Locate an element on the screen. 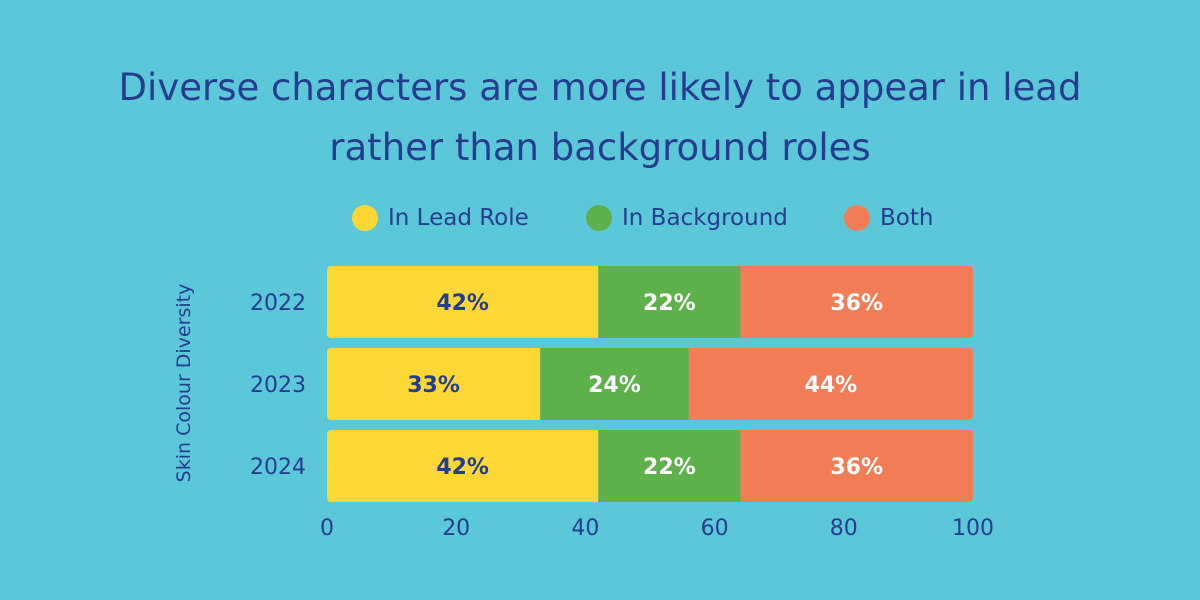 This screenshot has width=1200, height=600. data-label-in-background-2024: 22% is located at coordinates (669, 467).